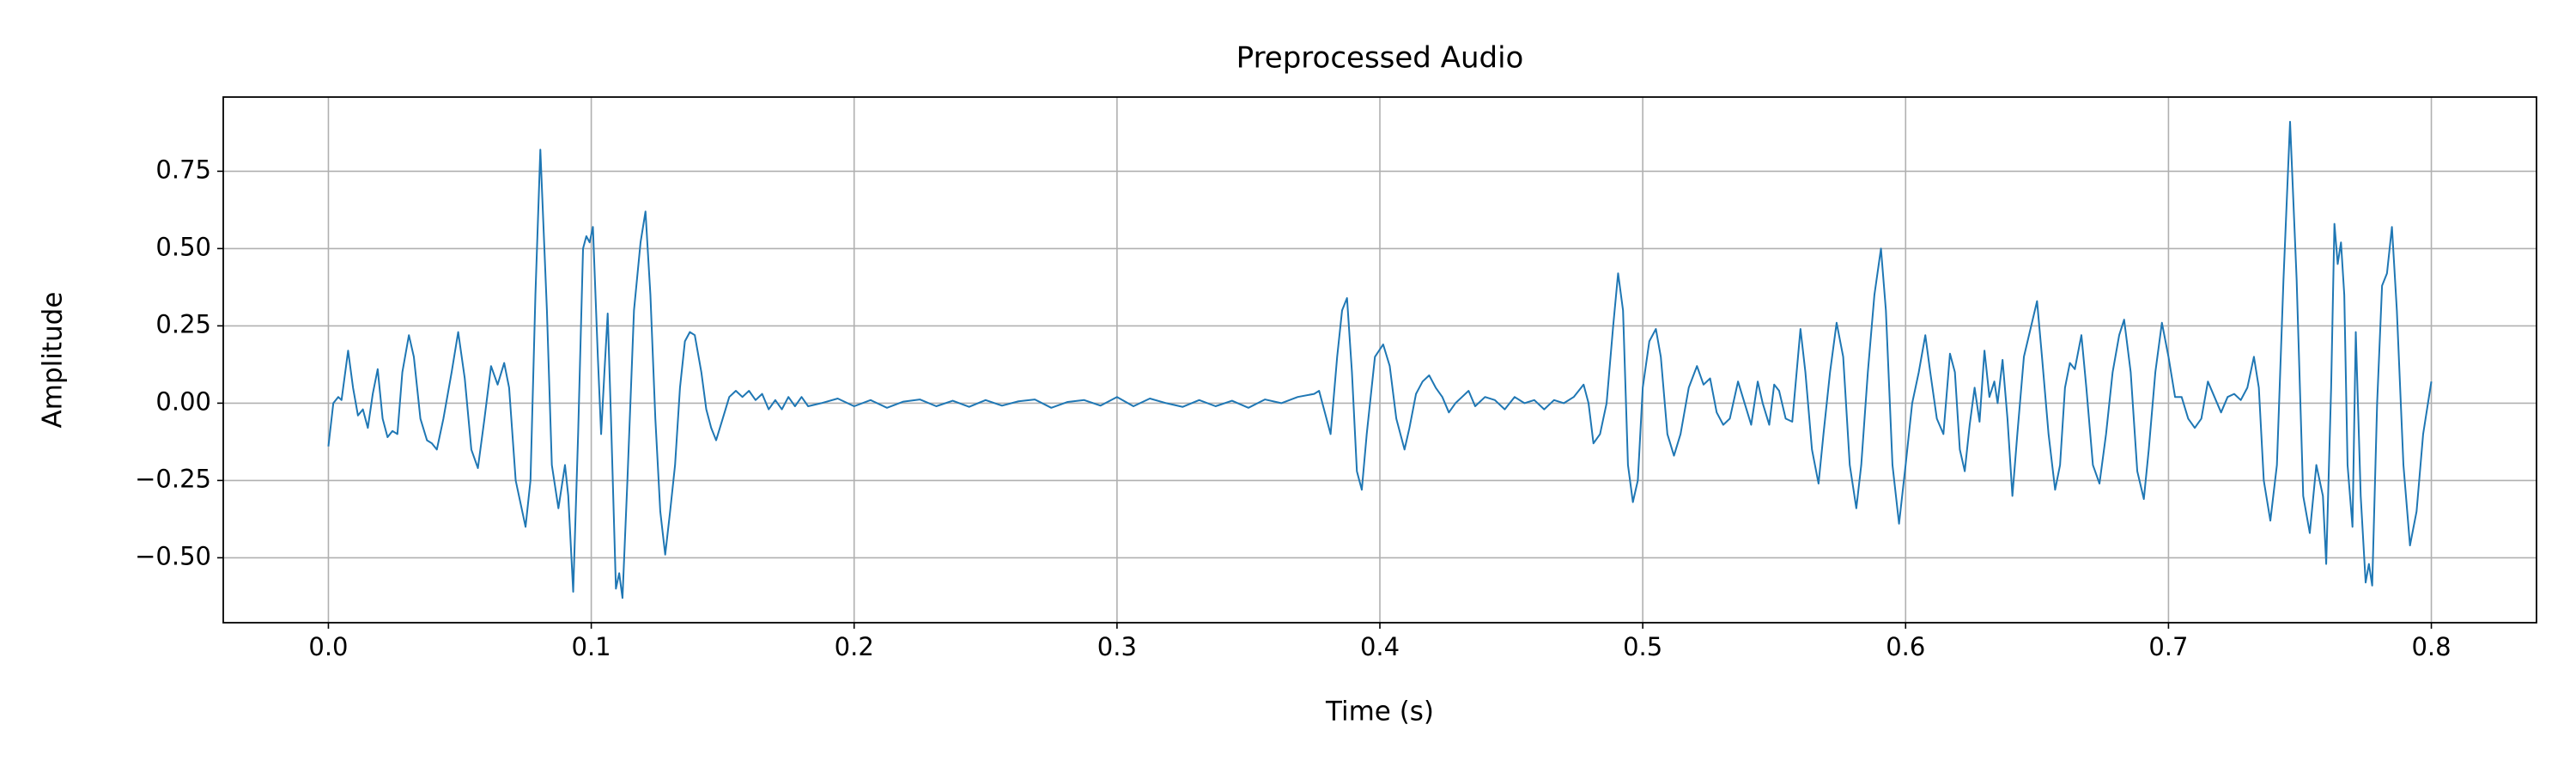  What do you see at coordinates (183, 401) in the screenshot?
I see `y-tick-label: 0.00` at bounding box center [183, 401].